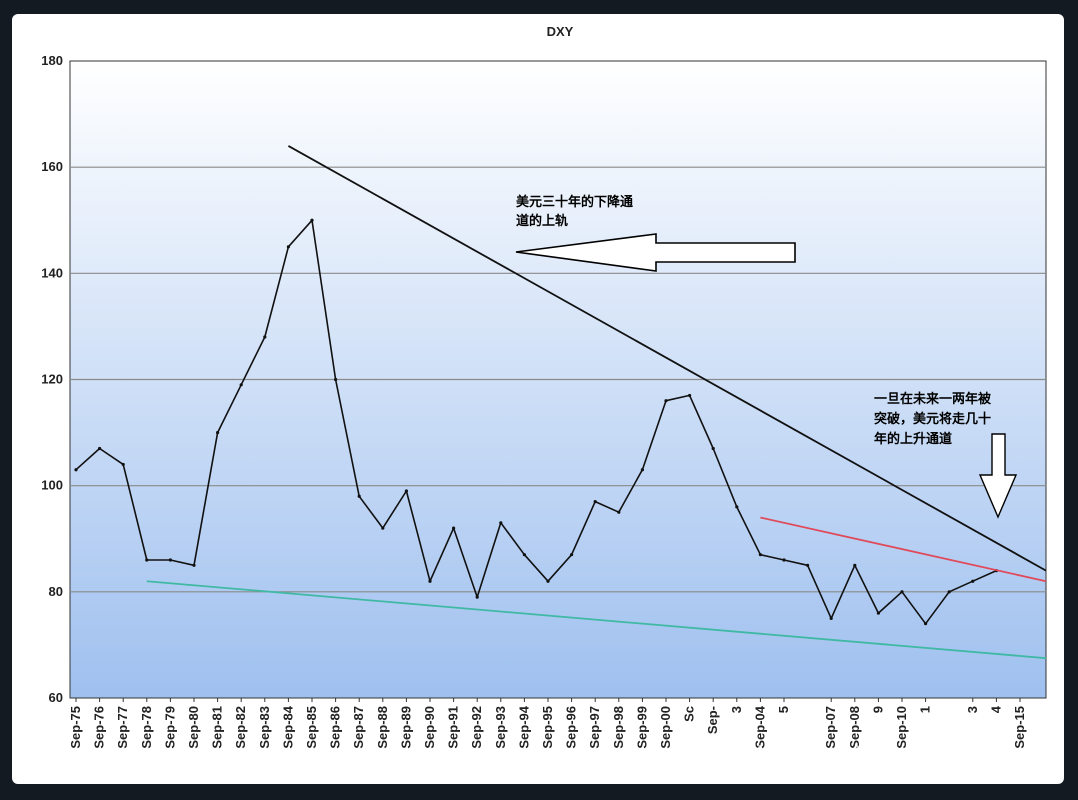 Image resolution: width=1078 pixels, height=800 pixels. What do you see at coordinates (52, 485) in the screenshot?
I see `y-tick-label: 100` at bounding box center [52, 485].